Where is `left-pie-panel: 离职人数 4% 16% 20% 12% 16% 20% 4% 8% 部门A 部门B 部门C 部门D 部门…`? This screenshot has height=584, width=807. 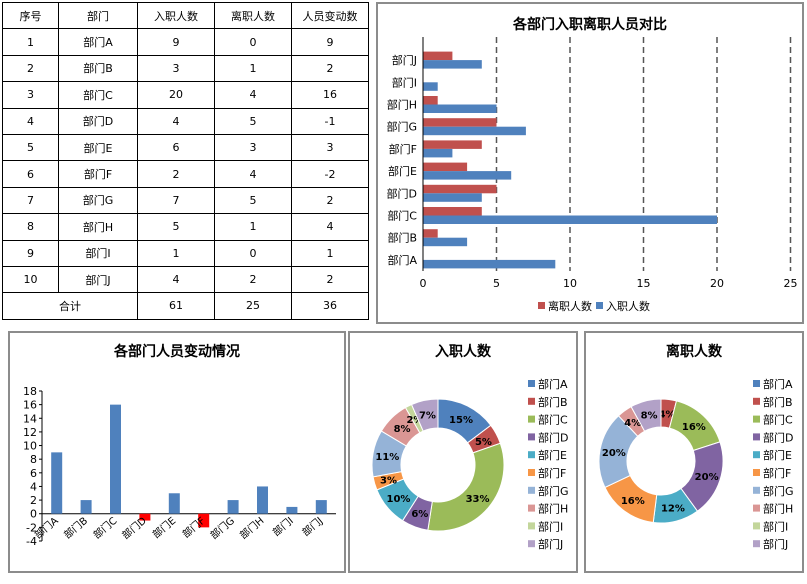
left-pie-panel: 离职人数 4% 16% 20% 12% 16% 20% 4% 8% 部门A 部门B 部门C 部门D 部门… is located at coordinates (694, 452).